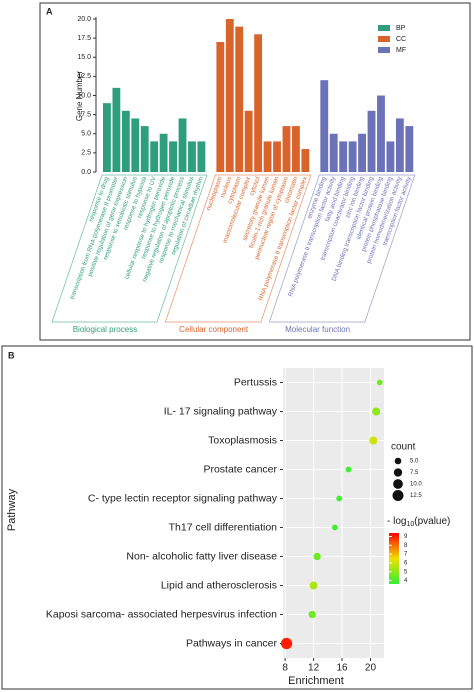  I want to click on y-tick-label: 20.0, so click(84, 19).